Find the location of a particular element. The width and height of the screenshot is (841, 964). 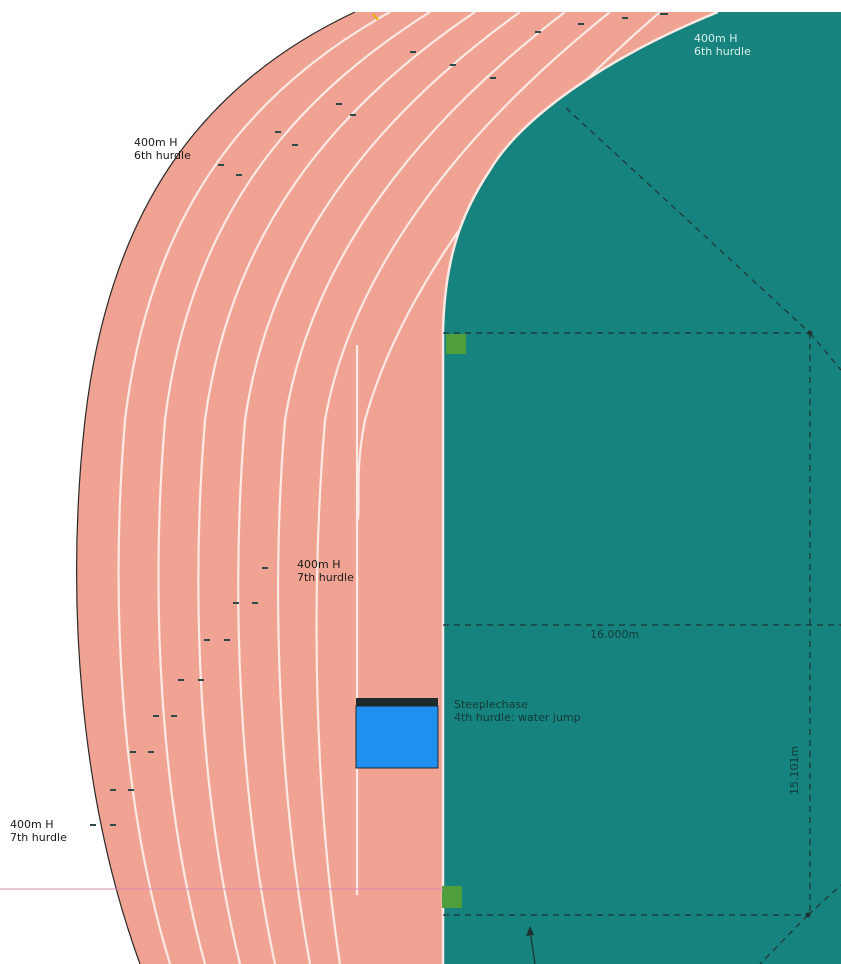

water-jump-barrier is located at coordinates (397, 702).